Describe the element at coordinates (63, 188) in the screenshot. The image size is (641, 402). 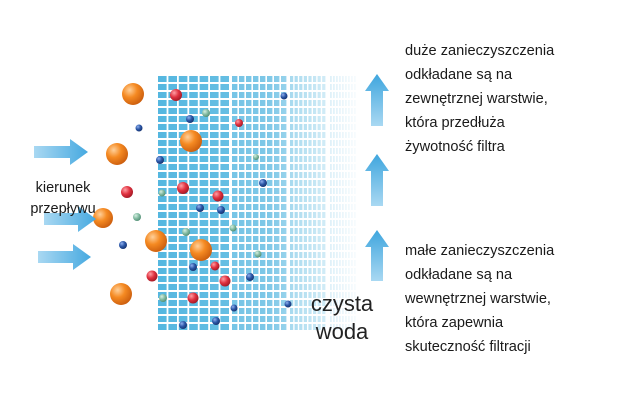
I see `flow-label-line: kierunek` at that location.